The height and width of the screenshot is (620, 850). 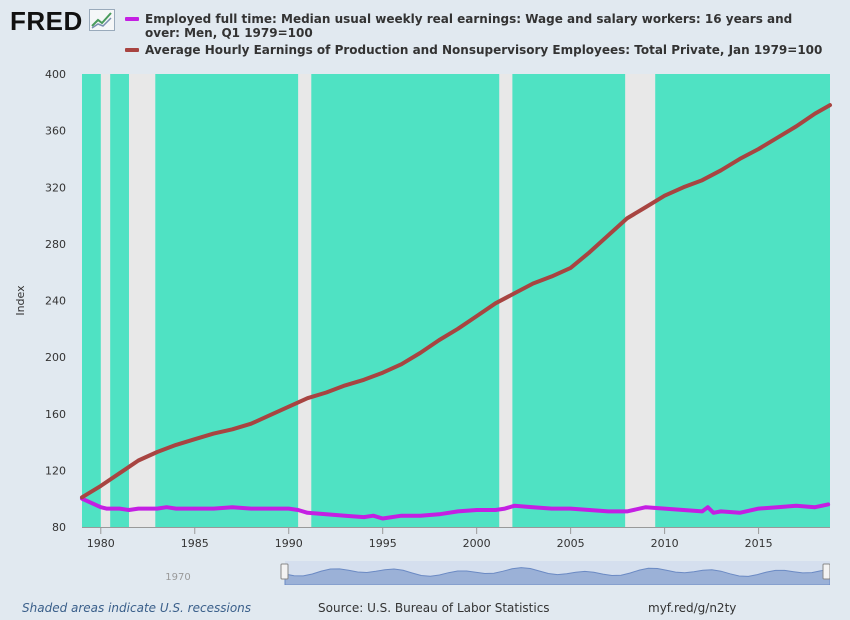 I want to click on x-tick-label: 2005, so click(x=571, y=543).